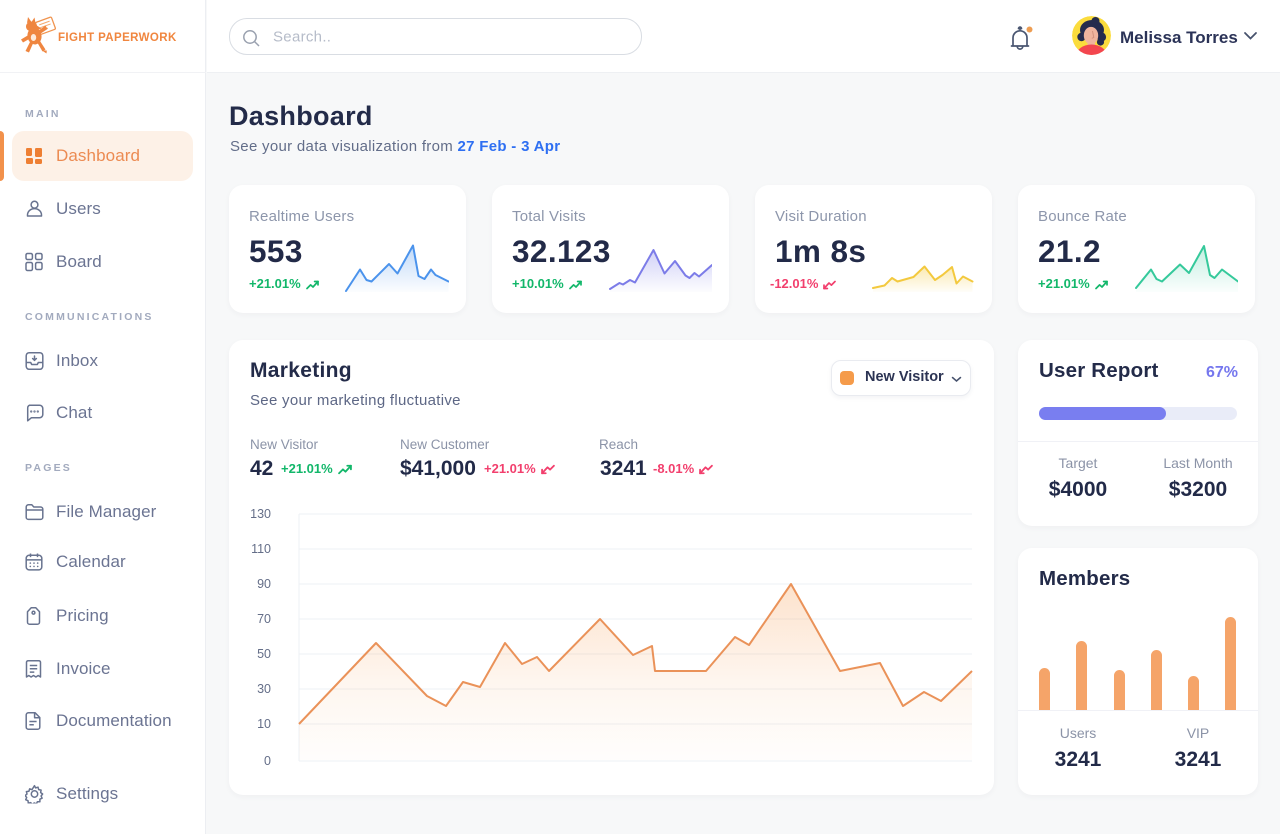 The height and width of the screenshot is (834, 1280). What do you see at coordinates (261, 549) in the screenshot?
I see `svg-text: 110` at bounding box center [261, 549].